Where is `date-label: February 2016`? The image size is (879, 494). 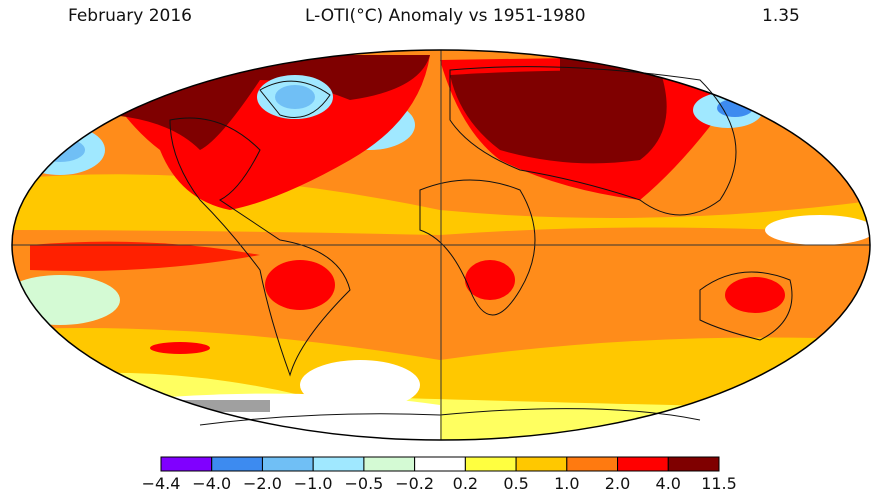 date-label: February 2016 is located at coordinates (130, 16).